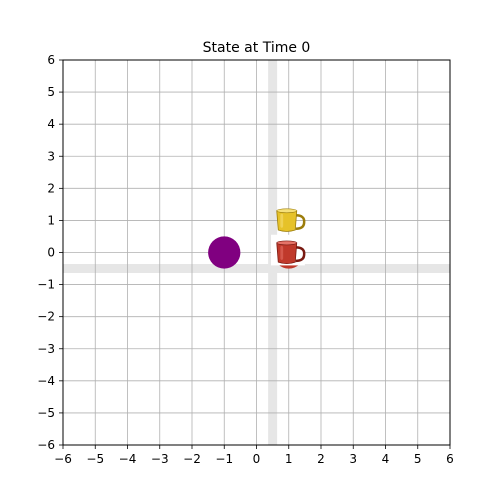 This screenshot has width=500, height=500. I want to click on red-mug-icon, so click(291, 252).